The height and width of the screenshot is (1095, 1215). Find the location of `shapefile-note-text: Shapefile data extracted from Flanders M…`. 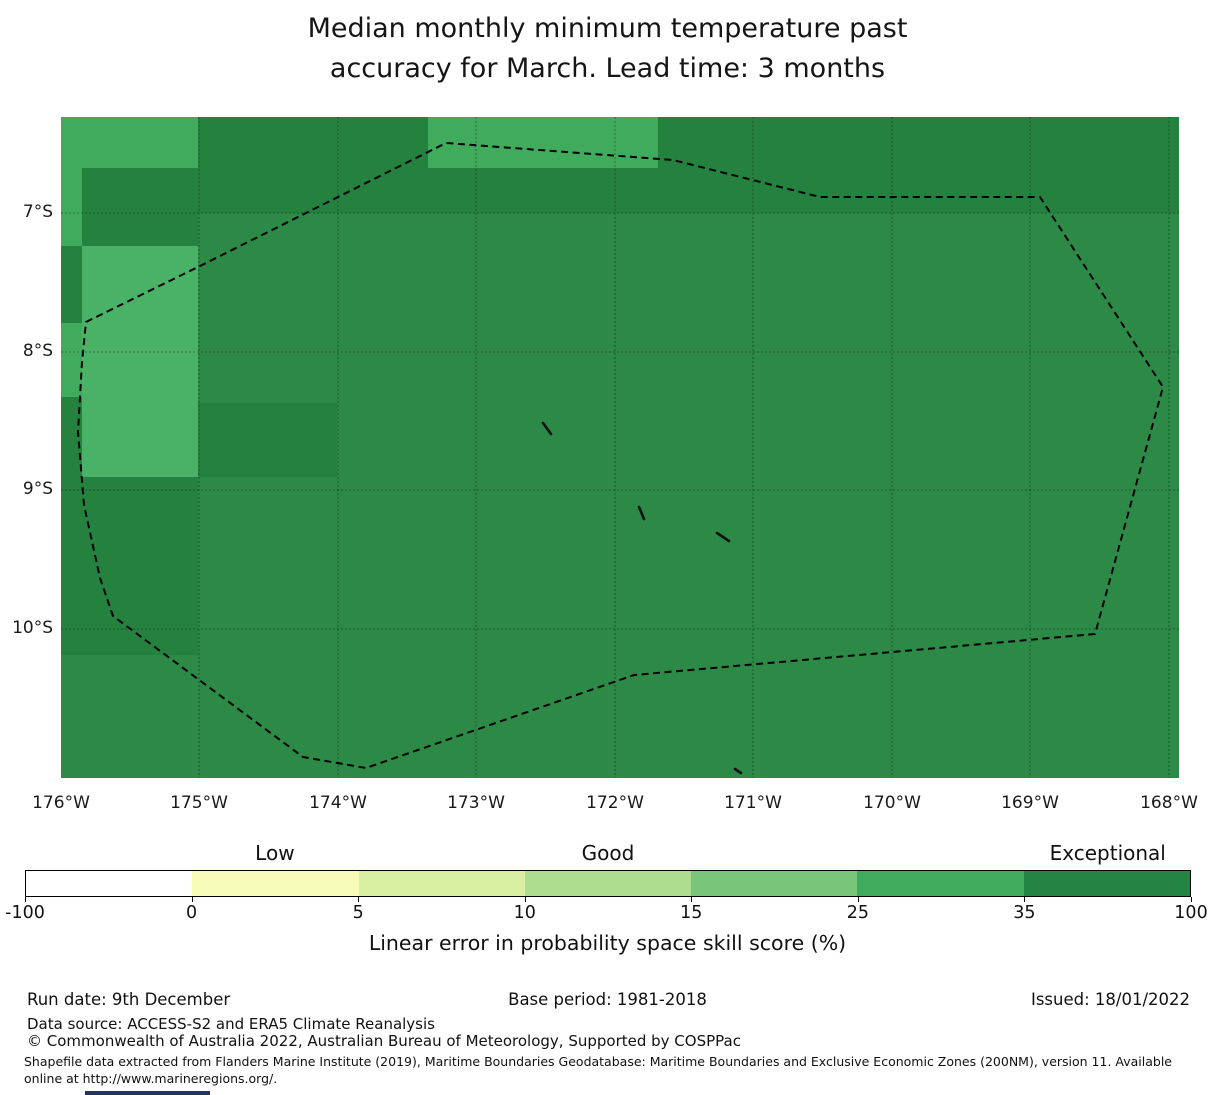

shapefile-note-text: Shapefile data extracted from Flanders M… is located at coordinates (598, 1070).